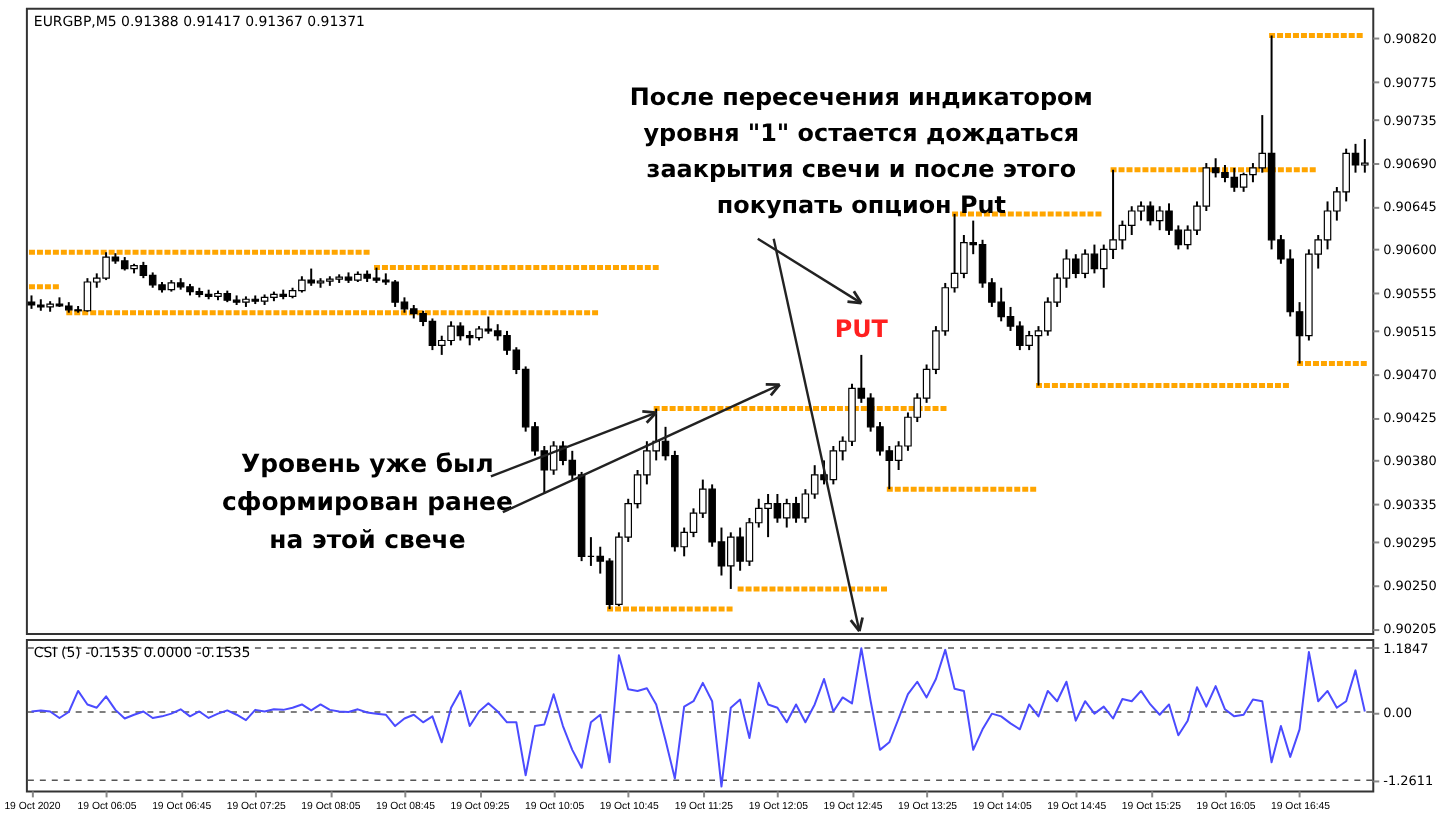 Image resolution: width=1440 pixels, height=828 pixels. What do you see at coordinates (862, 328) in the screenshot?
I see `annotation: PUT` at bounding box center [862, 328].